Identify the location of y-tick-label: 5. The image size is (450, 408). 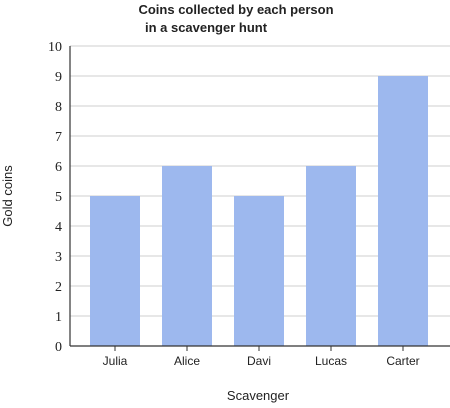
(58, 197).